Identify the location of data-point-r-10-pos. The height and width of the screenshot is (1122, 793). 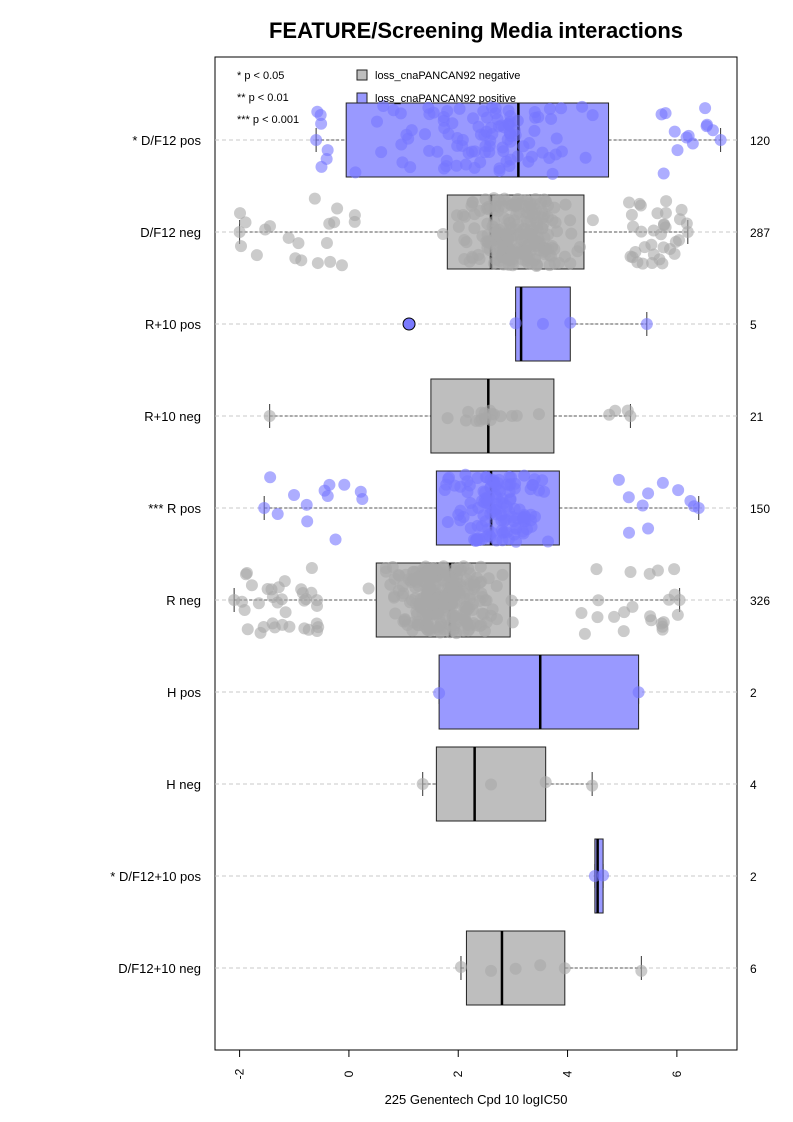
(542, 323).